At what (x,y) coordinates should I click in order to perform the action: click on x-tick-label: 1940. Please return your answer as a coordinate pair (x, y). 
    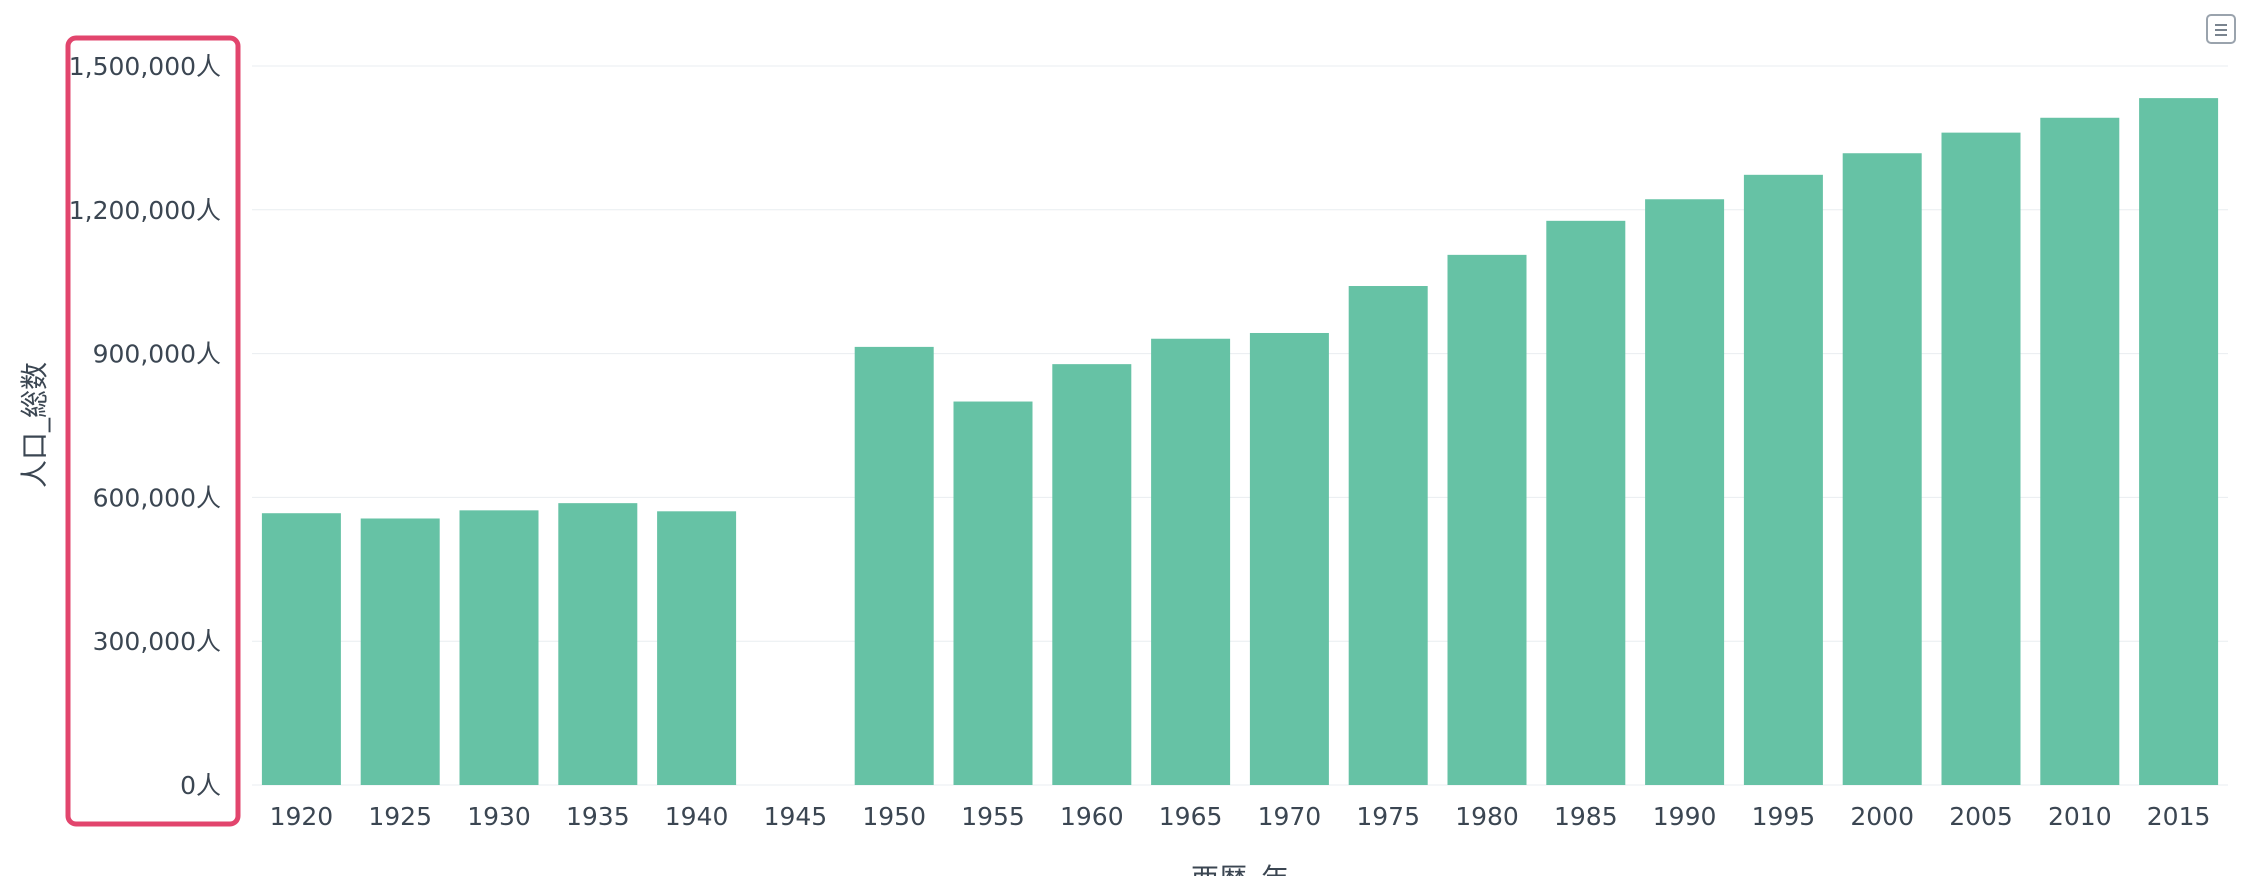
    Looking at the image, I should click on (697, 816).